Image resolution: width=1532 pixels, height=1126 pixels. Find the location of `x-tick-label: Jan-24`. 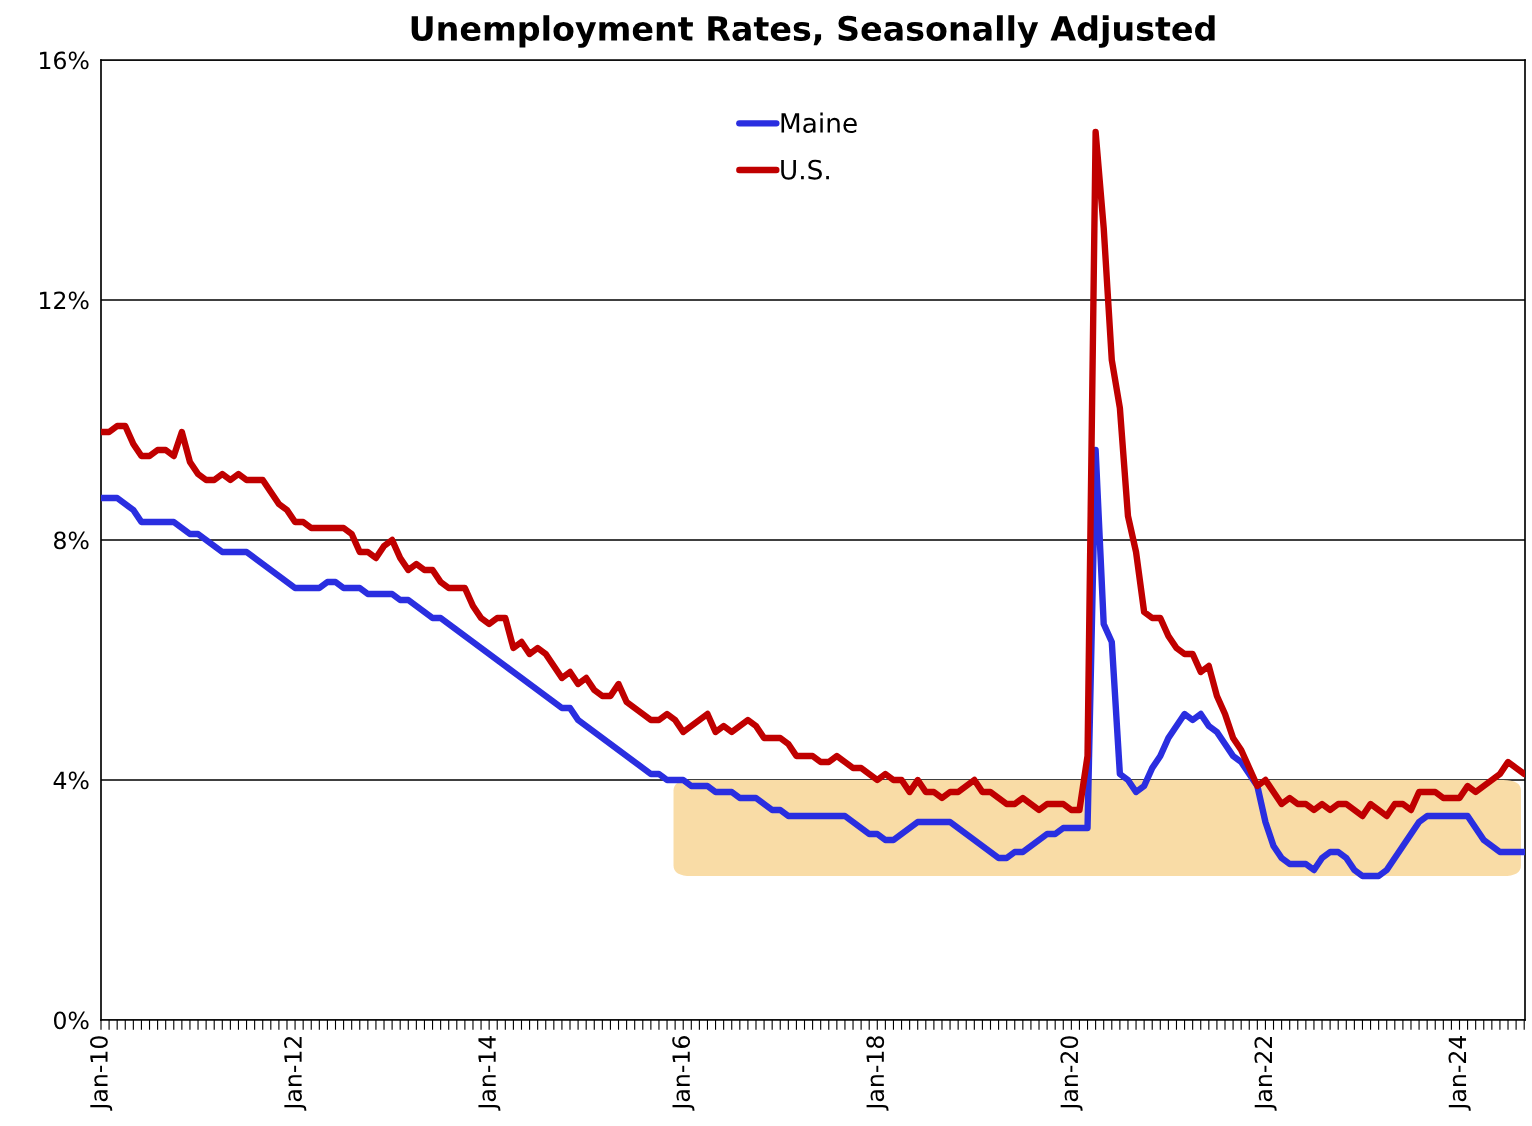

x-tick-label: Jan-24 is located at coordinates (1459, 1073).